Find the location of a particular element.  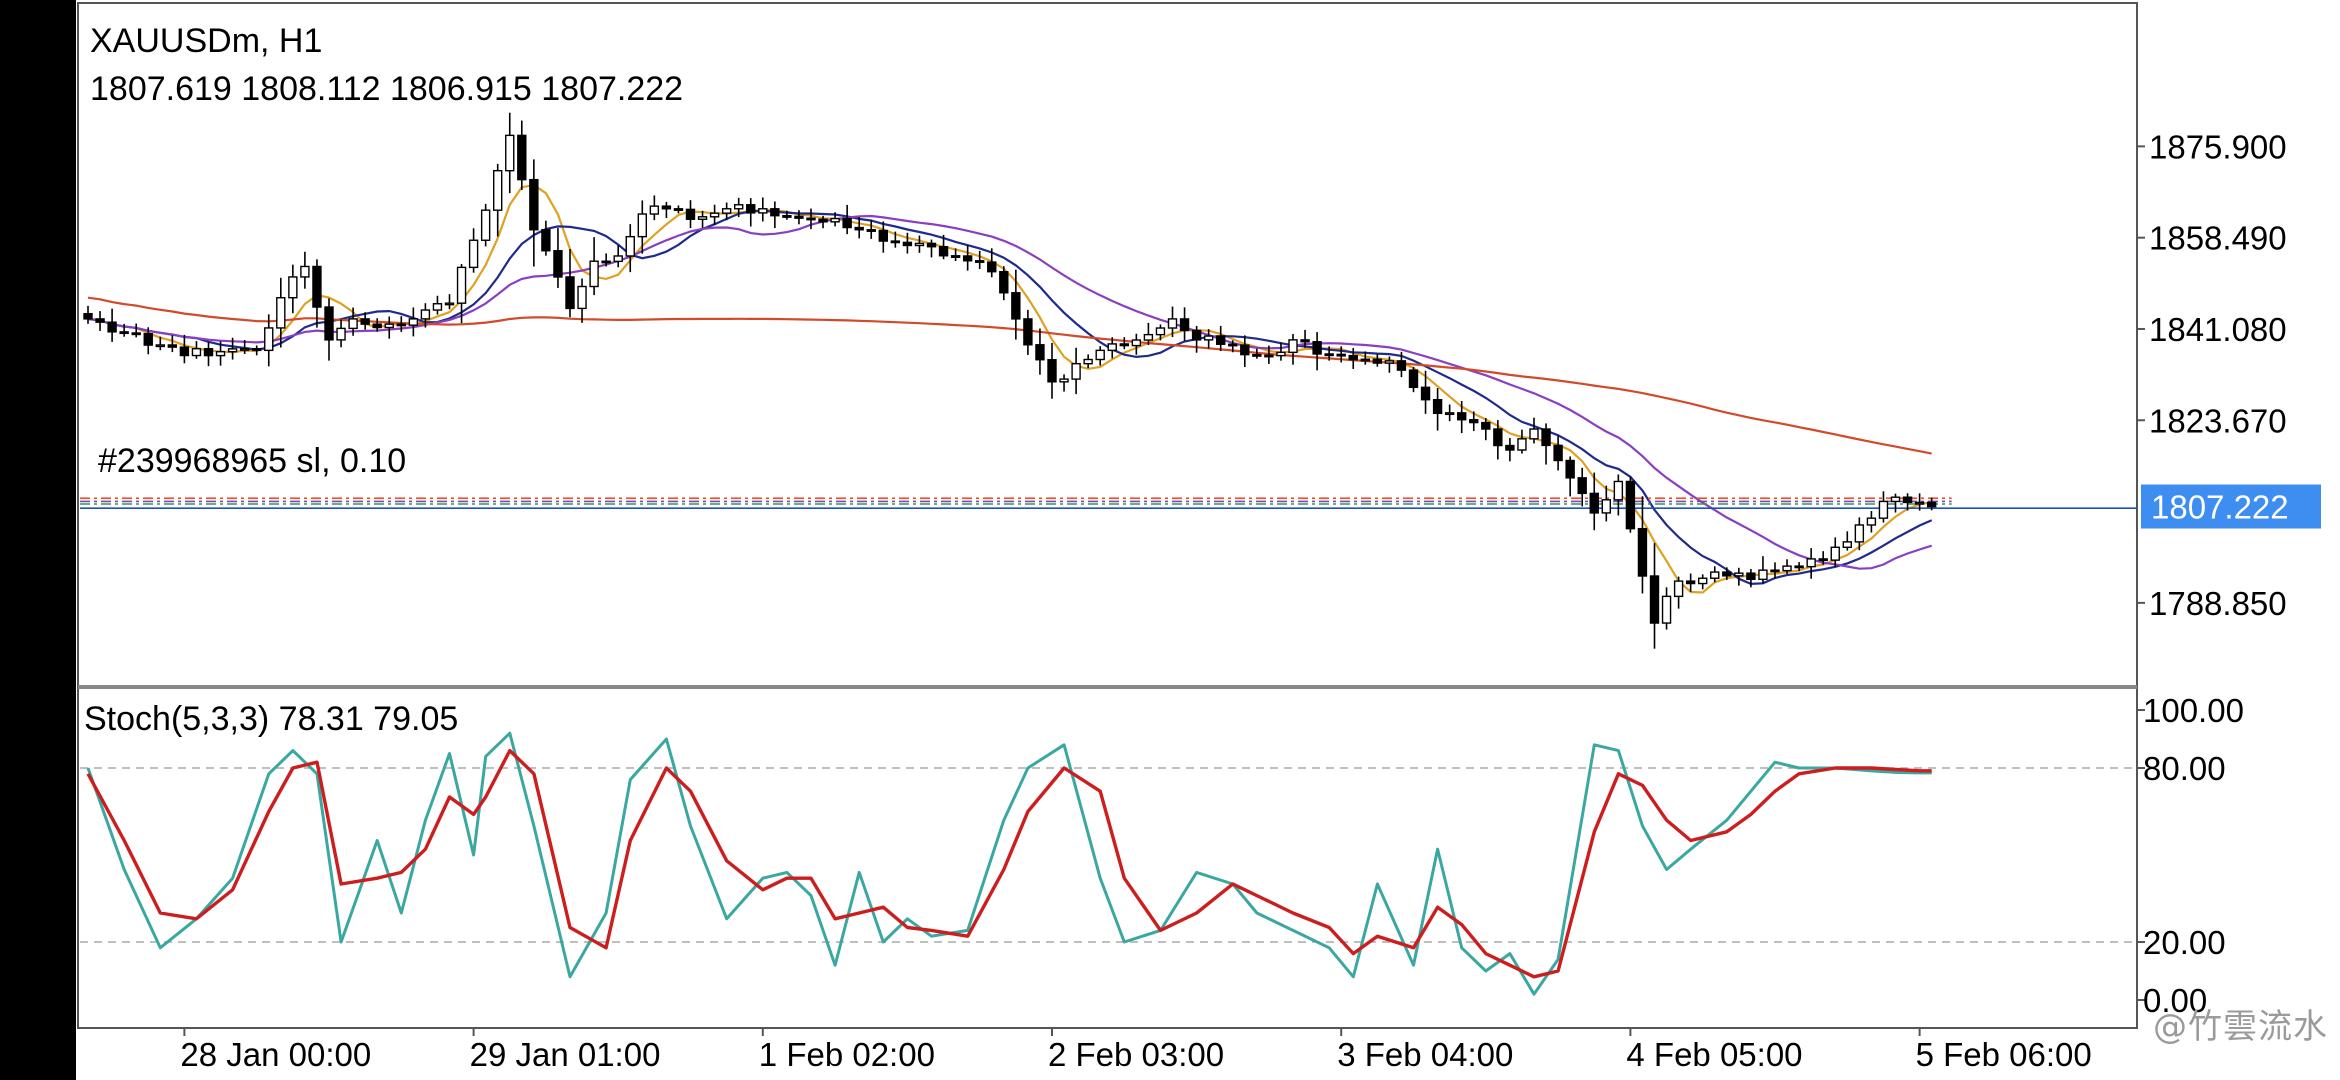

order-lines is located at coordinates (1108, 503).